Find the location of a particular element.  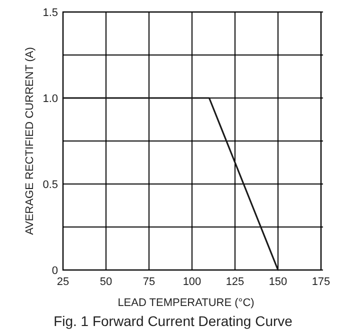

x-tick-label: 175 is located at coordinates (321, 282).